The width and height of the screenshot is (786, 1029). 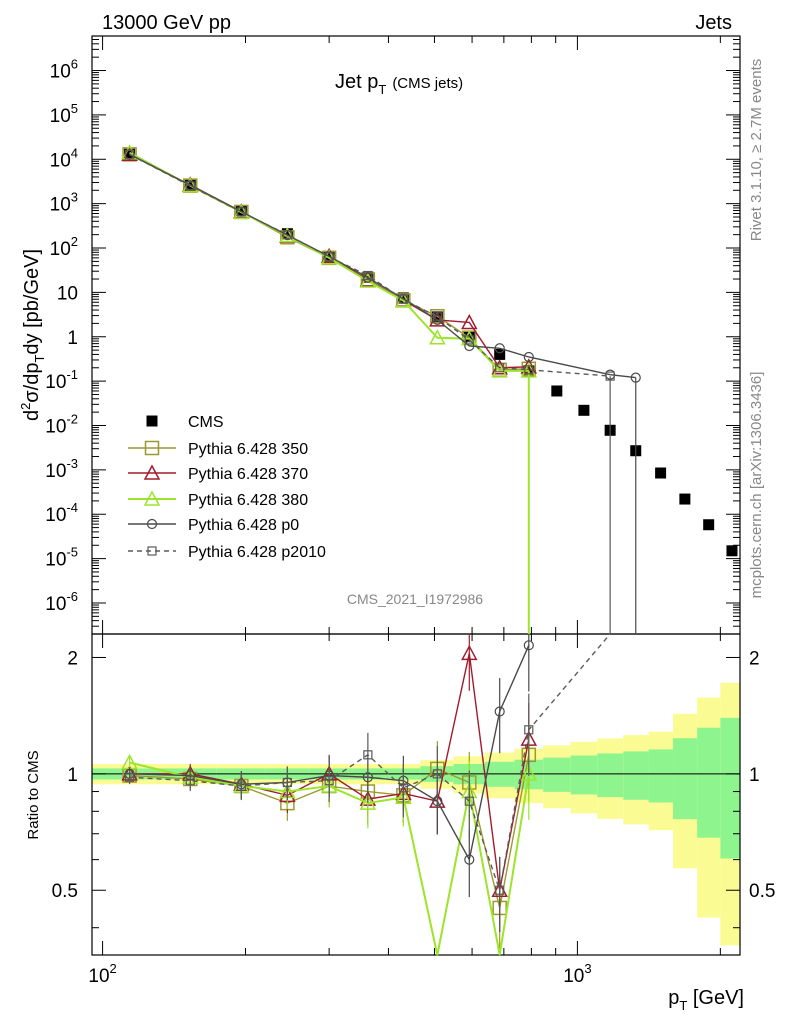 I want to click on svg-text: d2σ/dpTdy [pb/GeV], so click(x=32, y=335).